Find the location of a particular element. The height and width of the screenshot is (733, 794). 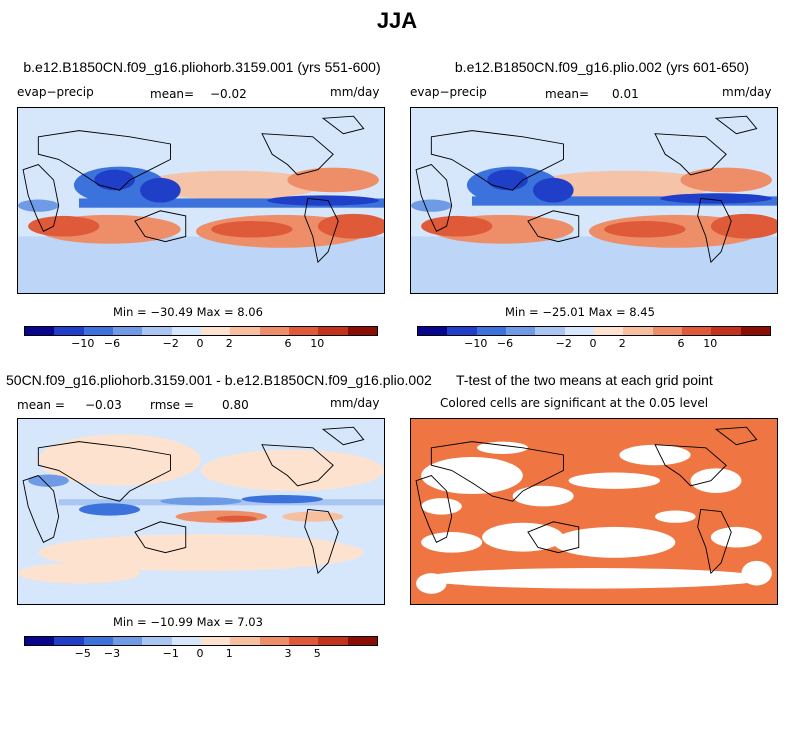

panel-2-mean-value: 0.01 is located at coordinates (625, 94).